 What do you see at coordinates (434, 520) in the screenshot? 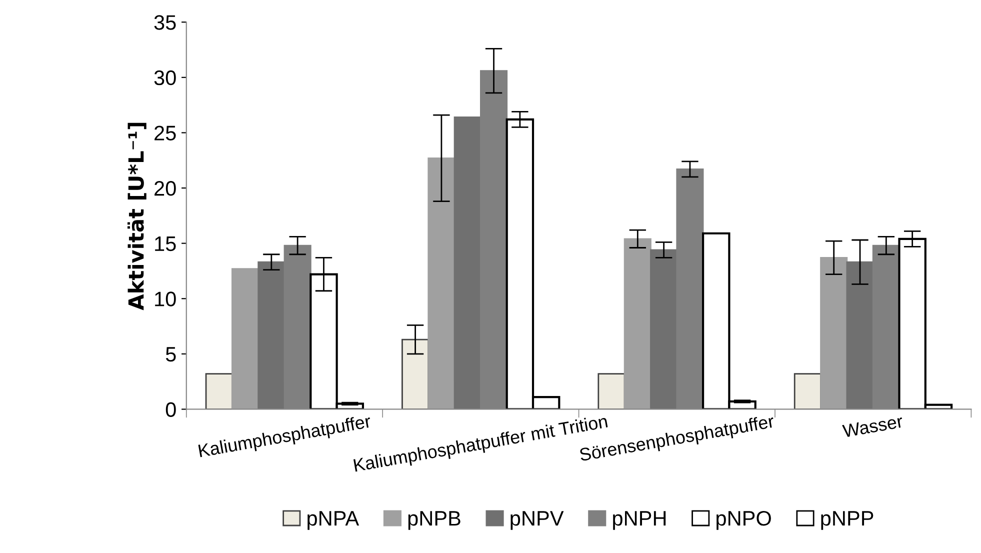
I see `legend-label: pNPB` at bounding box center [434, 520].